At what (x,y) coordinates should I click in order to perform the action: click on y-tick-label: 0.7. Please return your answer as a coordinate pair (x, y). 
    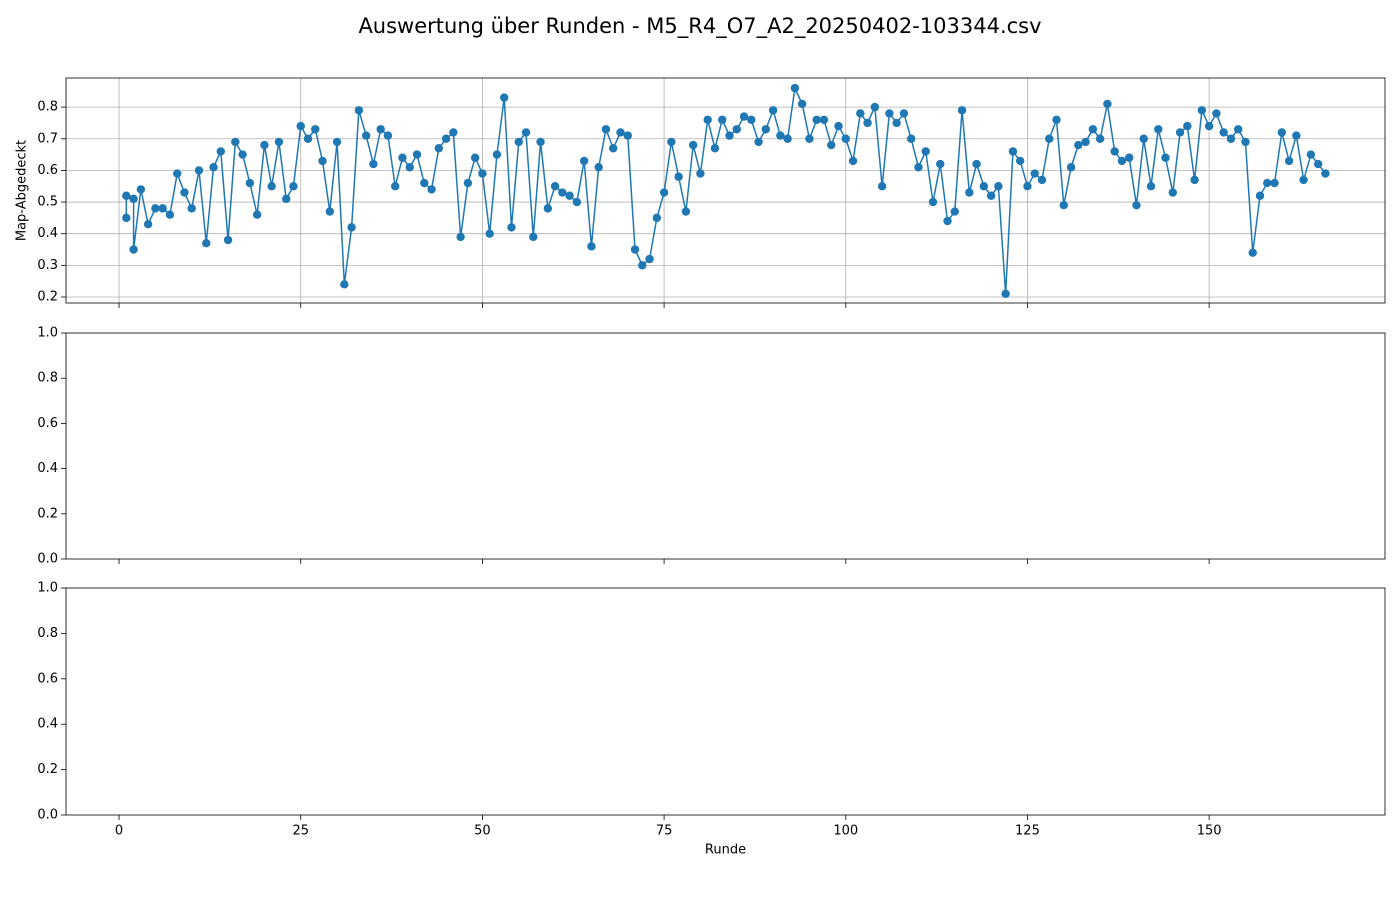
    Looking at the image, I should click on (47, 138).